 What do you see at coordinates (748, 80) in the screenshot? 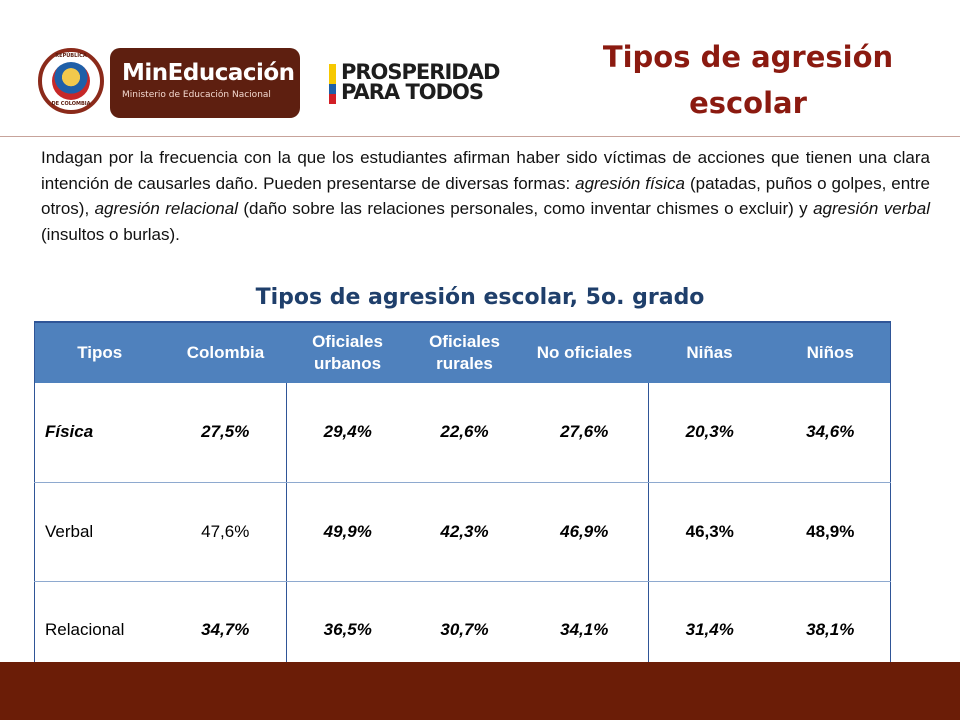
I see `page-title: Tipos de agresión escolar` at bounding box center [748, 80].